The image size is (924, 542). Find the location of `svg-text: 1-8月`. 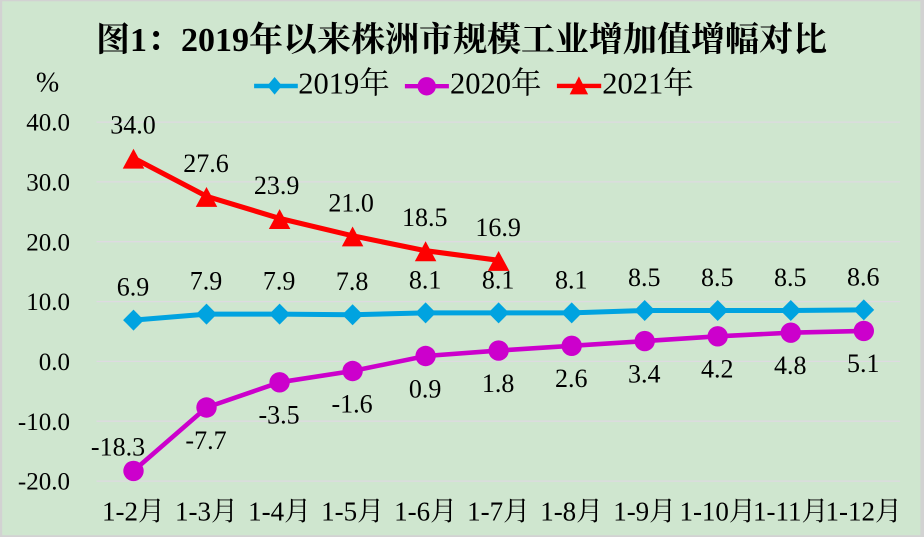

svg-text: 1-8月 is located at coordinates (571, 512).